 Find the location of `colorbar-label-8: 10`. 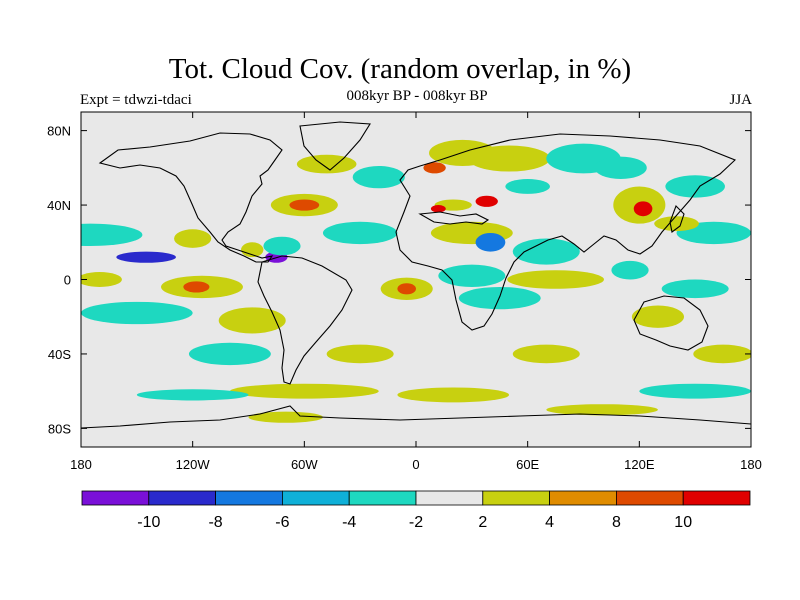

colorbar-label-8: 10 is located at coordinates (683, 522).